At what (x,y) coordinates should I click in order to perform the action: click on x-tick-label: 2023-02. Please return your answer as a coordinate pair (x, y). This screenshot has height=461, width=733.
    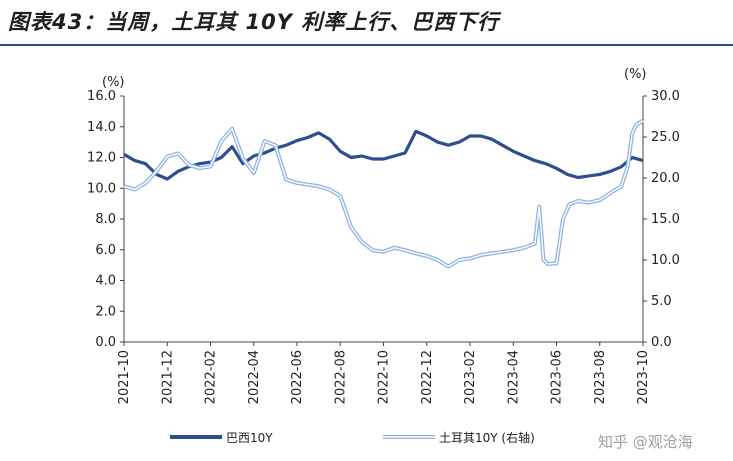
    Looking at the image, I should click on (470, 377).